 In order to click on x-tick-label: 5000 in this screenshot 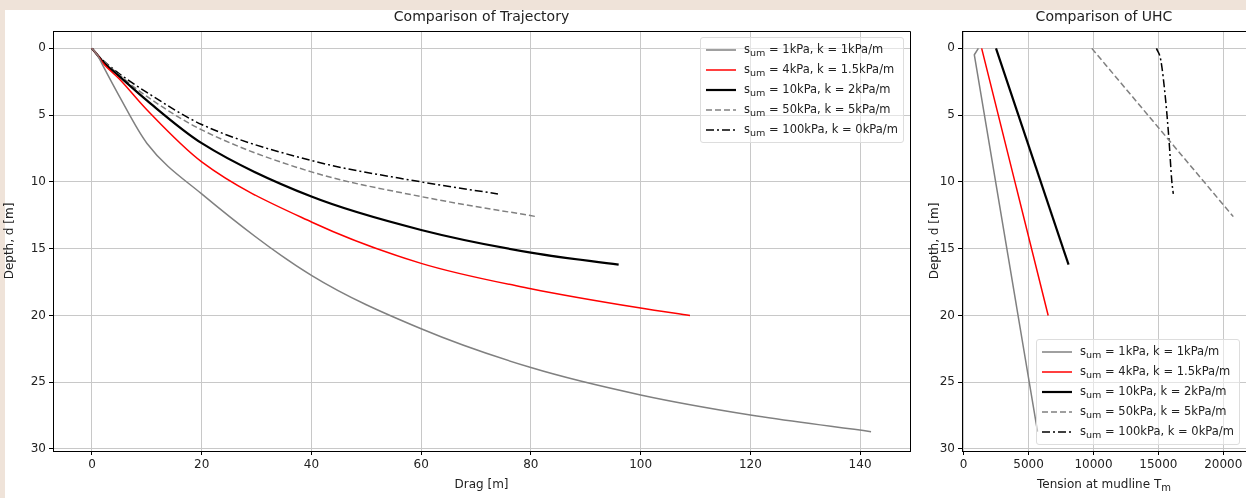, I will do `click(1028, 464)`.